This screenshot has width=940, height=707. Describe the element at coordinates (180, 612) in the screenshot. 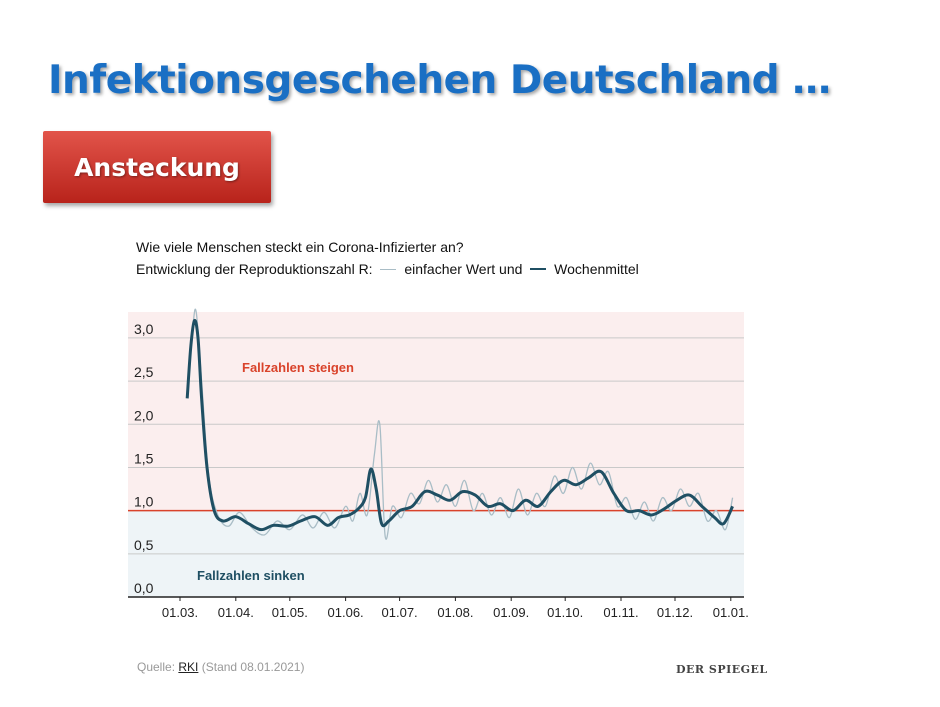

I see `x-tick-label: 01.03.` at that location.